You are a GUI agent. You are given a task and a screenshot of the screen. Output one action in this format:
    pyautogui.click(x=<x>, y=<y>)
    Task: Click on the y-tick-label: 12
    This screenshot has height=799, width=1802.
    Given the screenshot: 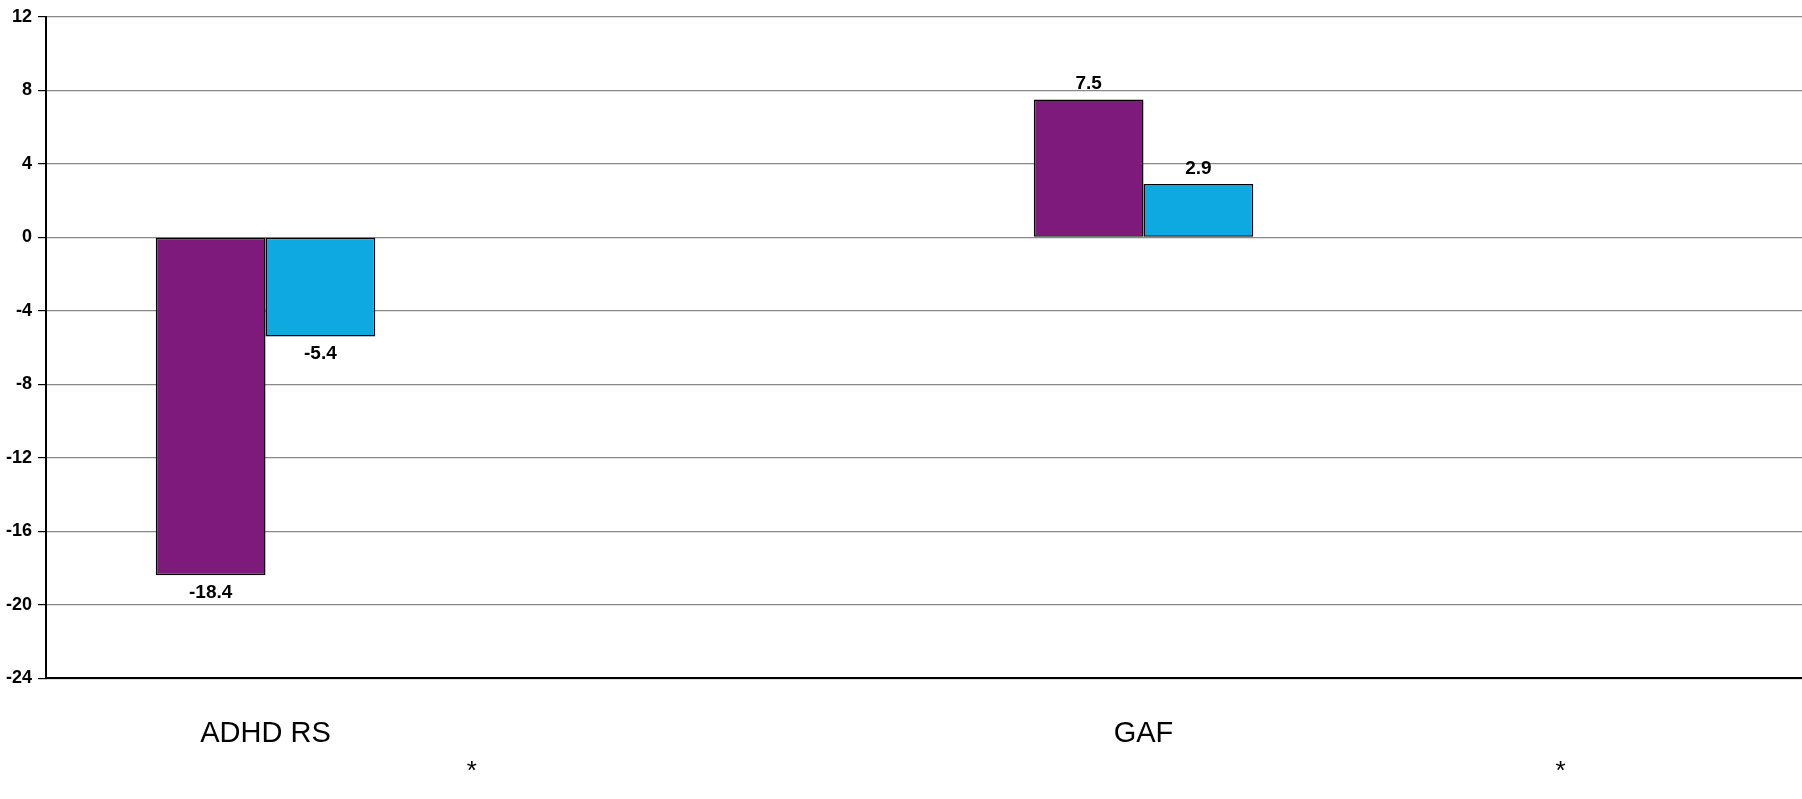 What is the action you would take?
    pyautogui.click(x=22, y=15)
    